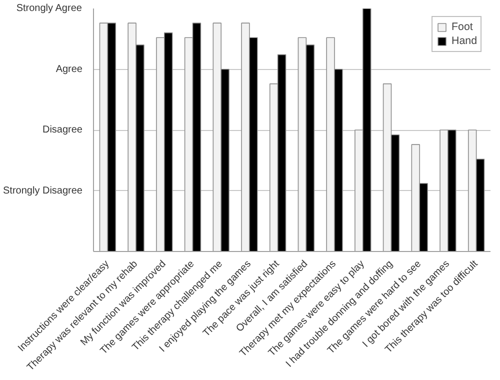 Image resolution: width=500 pixels, height=380 pixels. Describe the element at coordinates (62, 130) in the screenshot. I see `text: Disagree` at that location.